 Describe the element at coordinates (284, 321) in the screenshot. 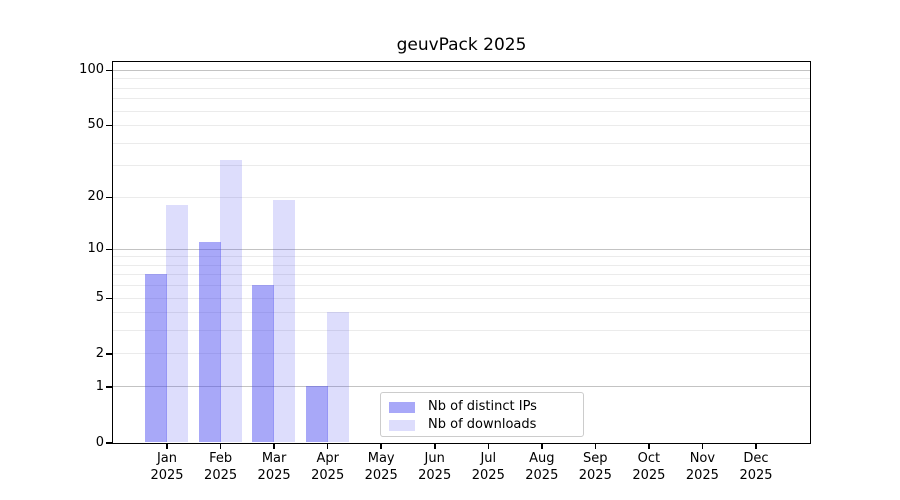

I see `bar-downloads-mar` at that location.